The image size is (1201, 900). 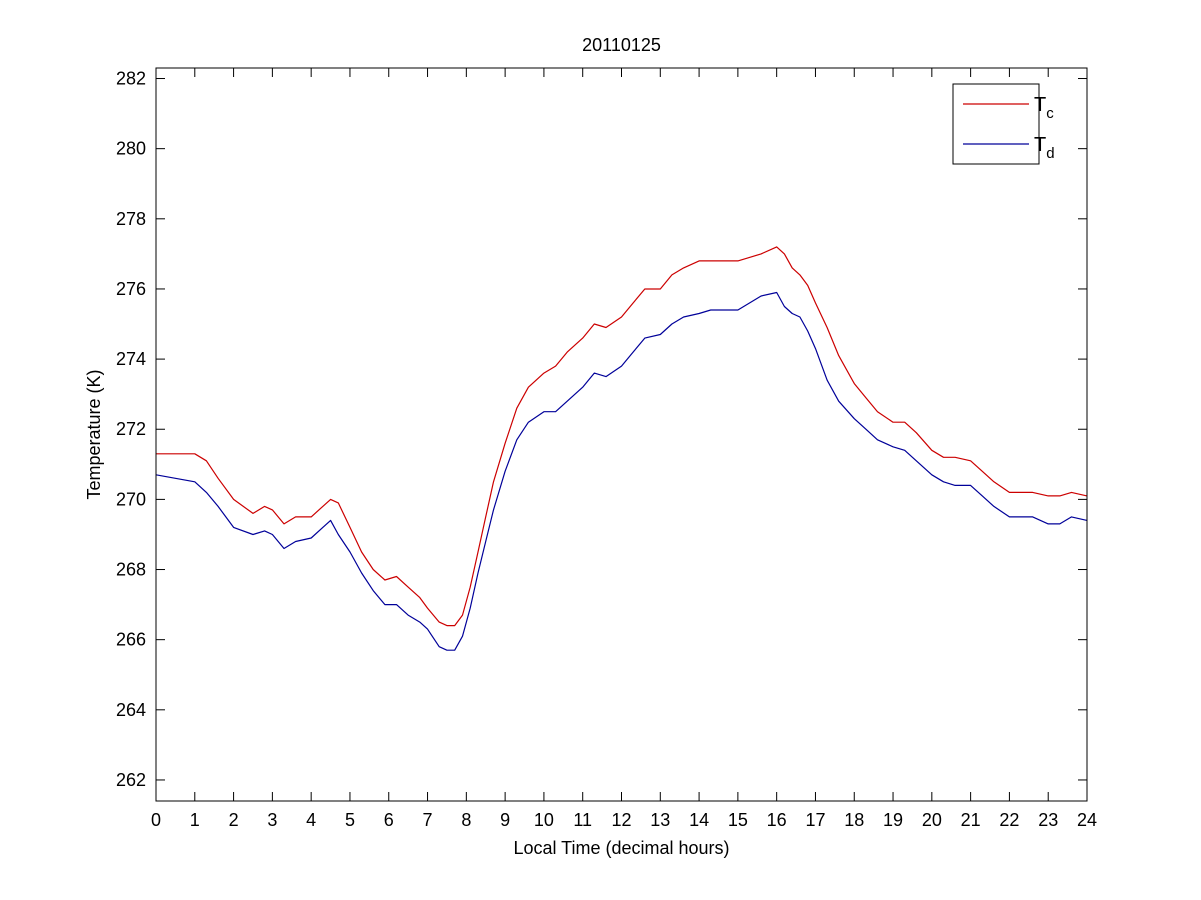 What do you see at coordinates (932, 820) in the screenshot?
I see `x-tick-label: 20` at bounding box center [932, 820].